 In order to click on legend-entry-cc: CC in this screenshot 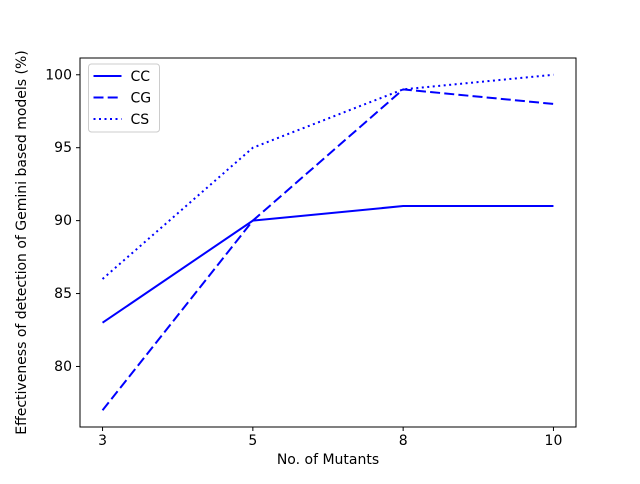, I will do `click(122, 77)`.